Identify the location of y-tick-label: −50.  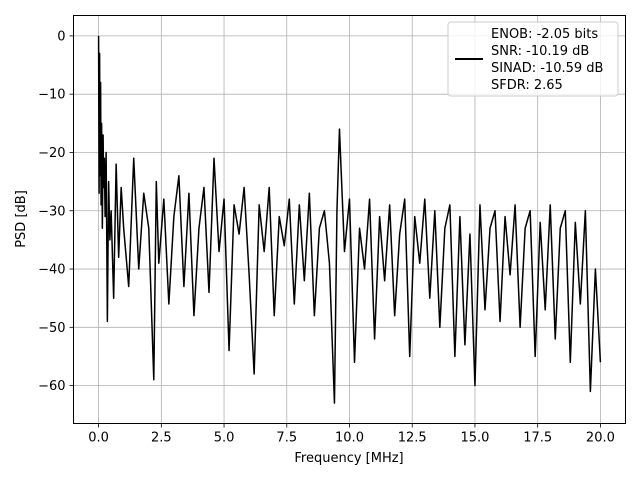
(51, 328).